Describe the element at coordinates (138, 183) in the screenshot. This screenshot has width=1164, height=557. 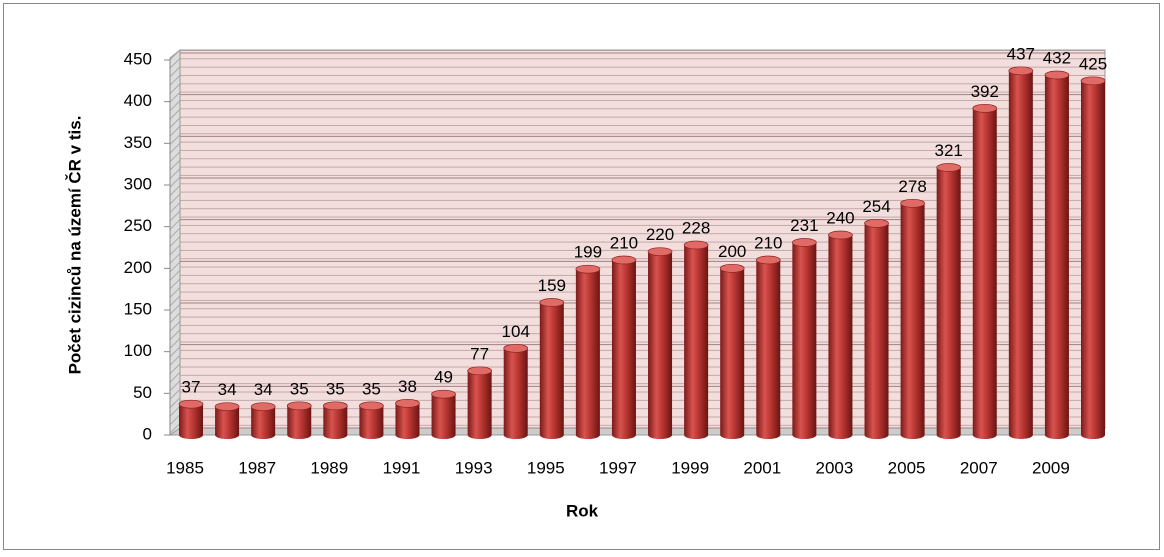
I see `y-tick-label: 300` at that location.